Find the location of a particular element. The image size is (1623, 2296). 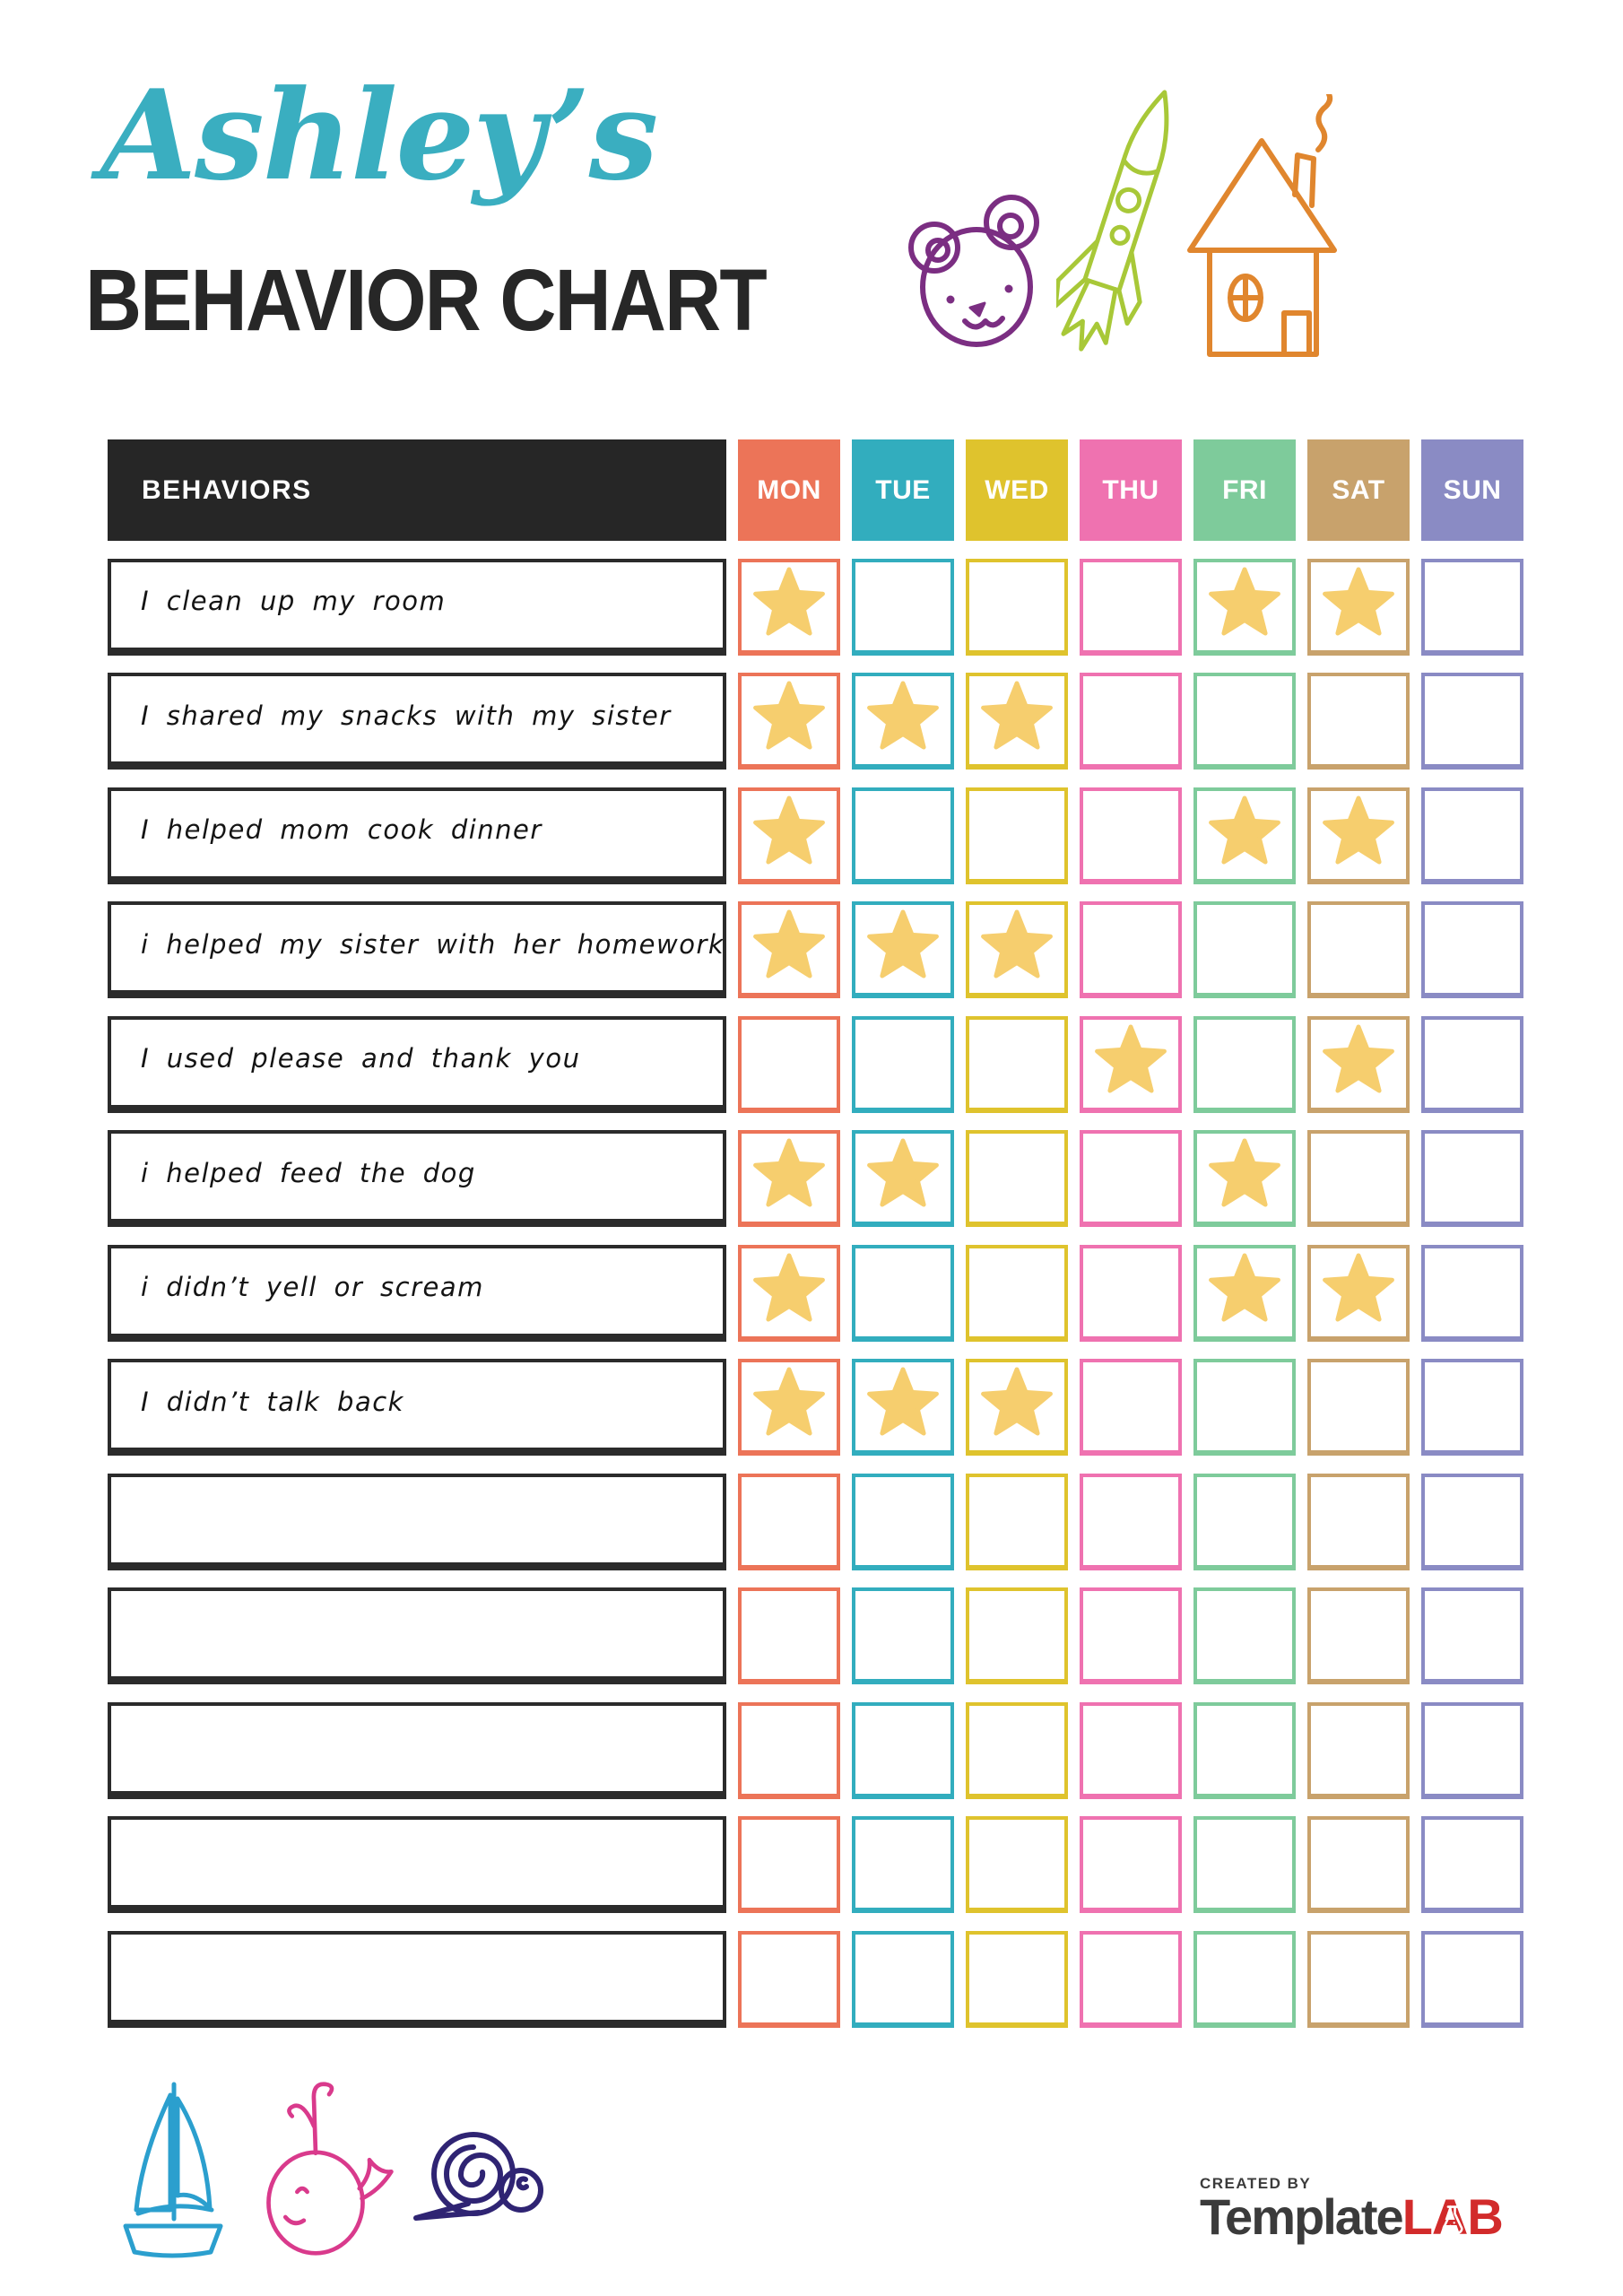

behavior-label-box: I clean up my room is located at coordinates (417, 607).